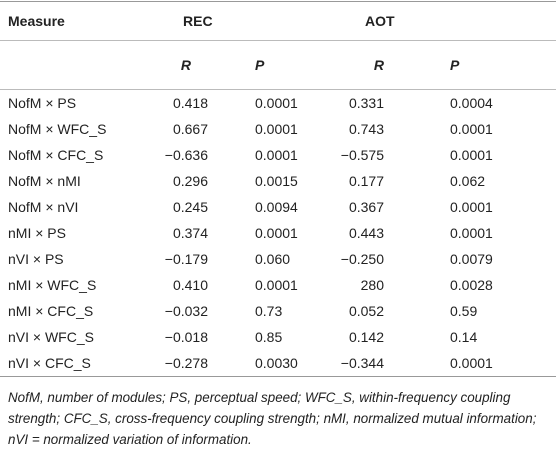  I want to click on table-row: nMI × CFC_S −0.032 0.73 0.052 0.59, so click(278, 311).